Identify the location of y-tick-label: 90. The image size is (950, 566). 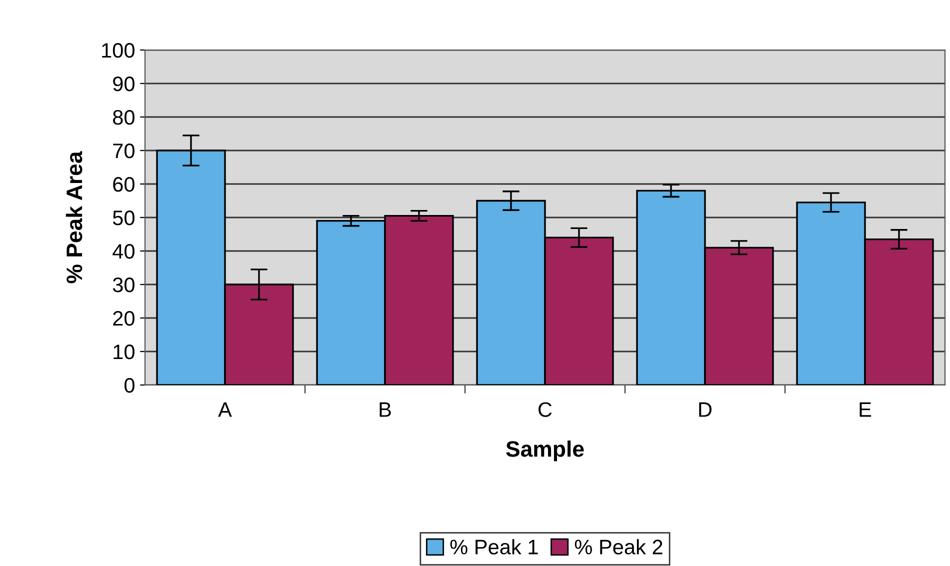
(123, 84).